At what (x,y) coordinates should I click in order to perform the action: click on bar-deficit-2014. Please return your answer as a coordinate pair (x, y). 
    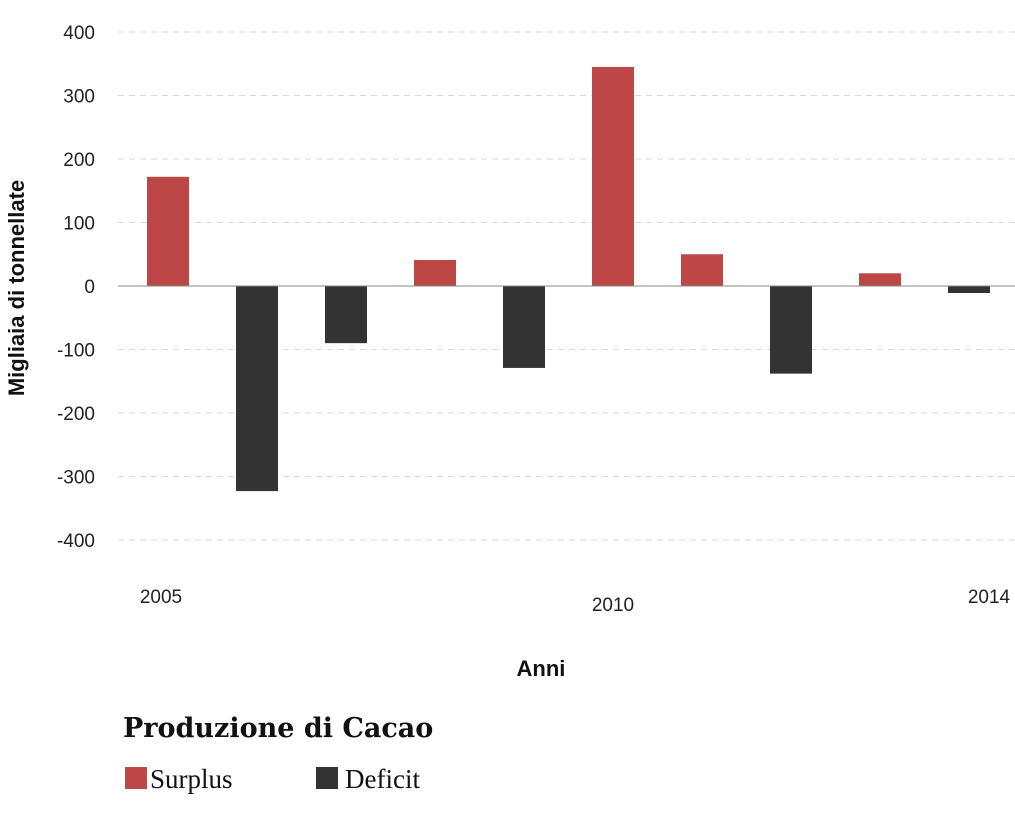
    Looking at the image, I should click on (969, 289).